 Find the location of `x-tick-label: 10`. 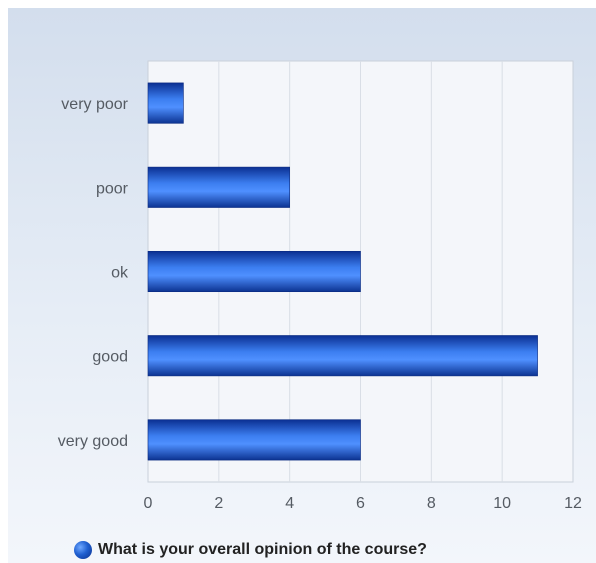

x-tick-label: 10 is located at coordinates (502, 503).